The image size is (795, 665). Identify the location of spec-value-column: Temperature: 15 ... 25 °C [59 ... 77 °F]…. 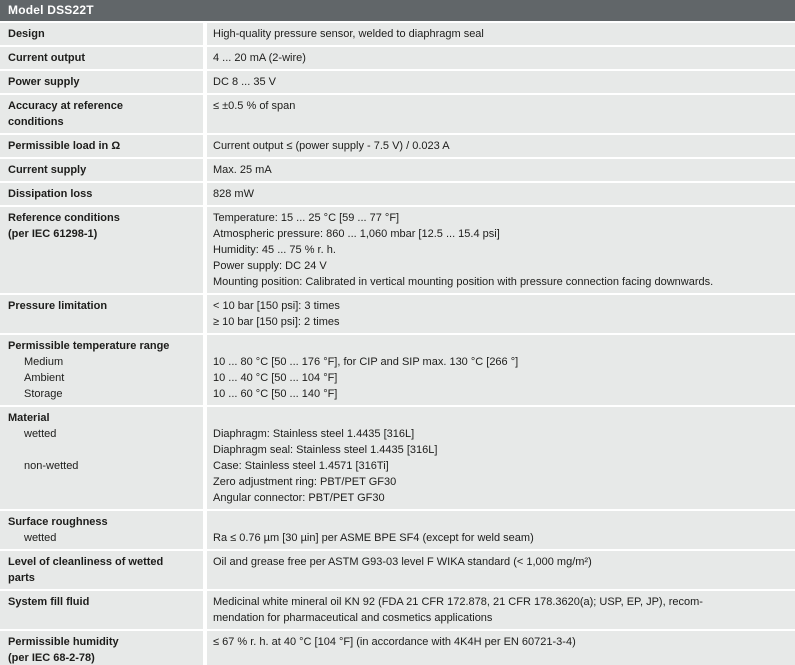
(501, 250).